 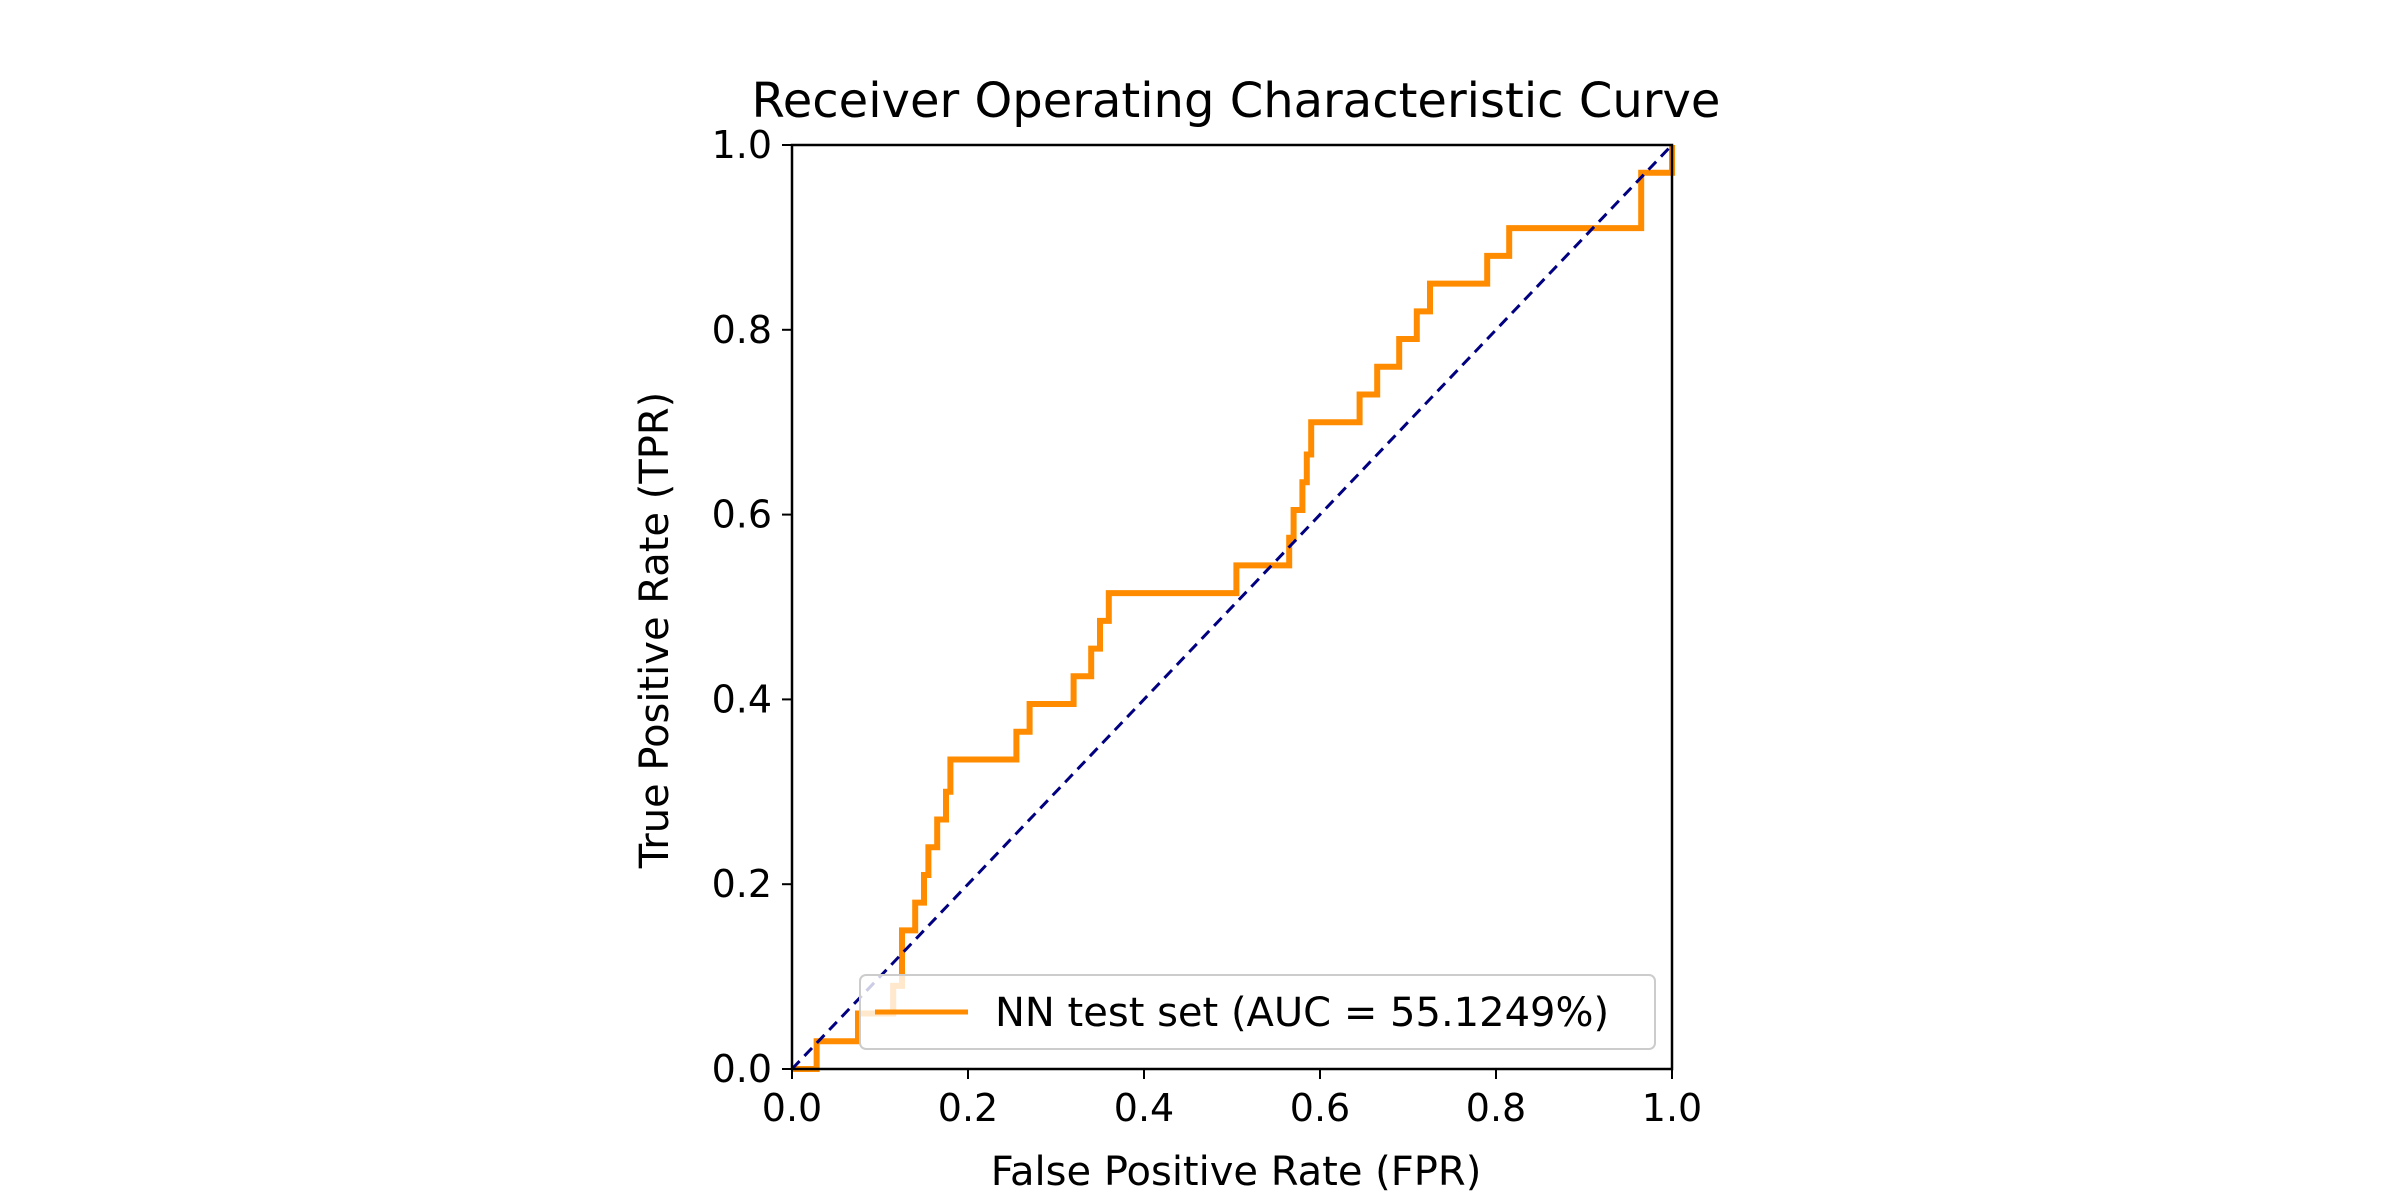 I want to click on legend-label: NN test set (AUC = 55.1249%), so click(x=1302, y=1013).